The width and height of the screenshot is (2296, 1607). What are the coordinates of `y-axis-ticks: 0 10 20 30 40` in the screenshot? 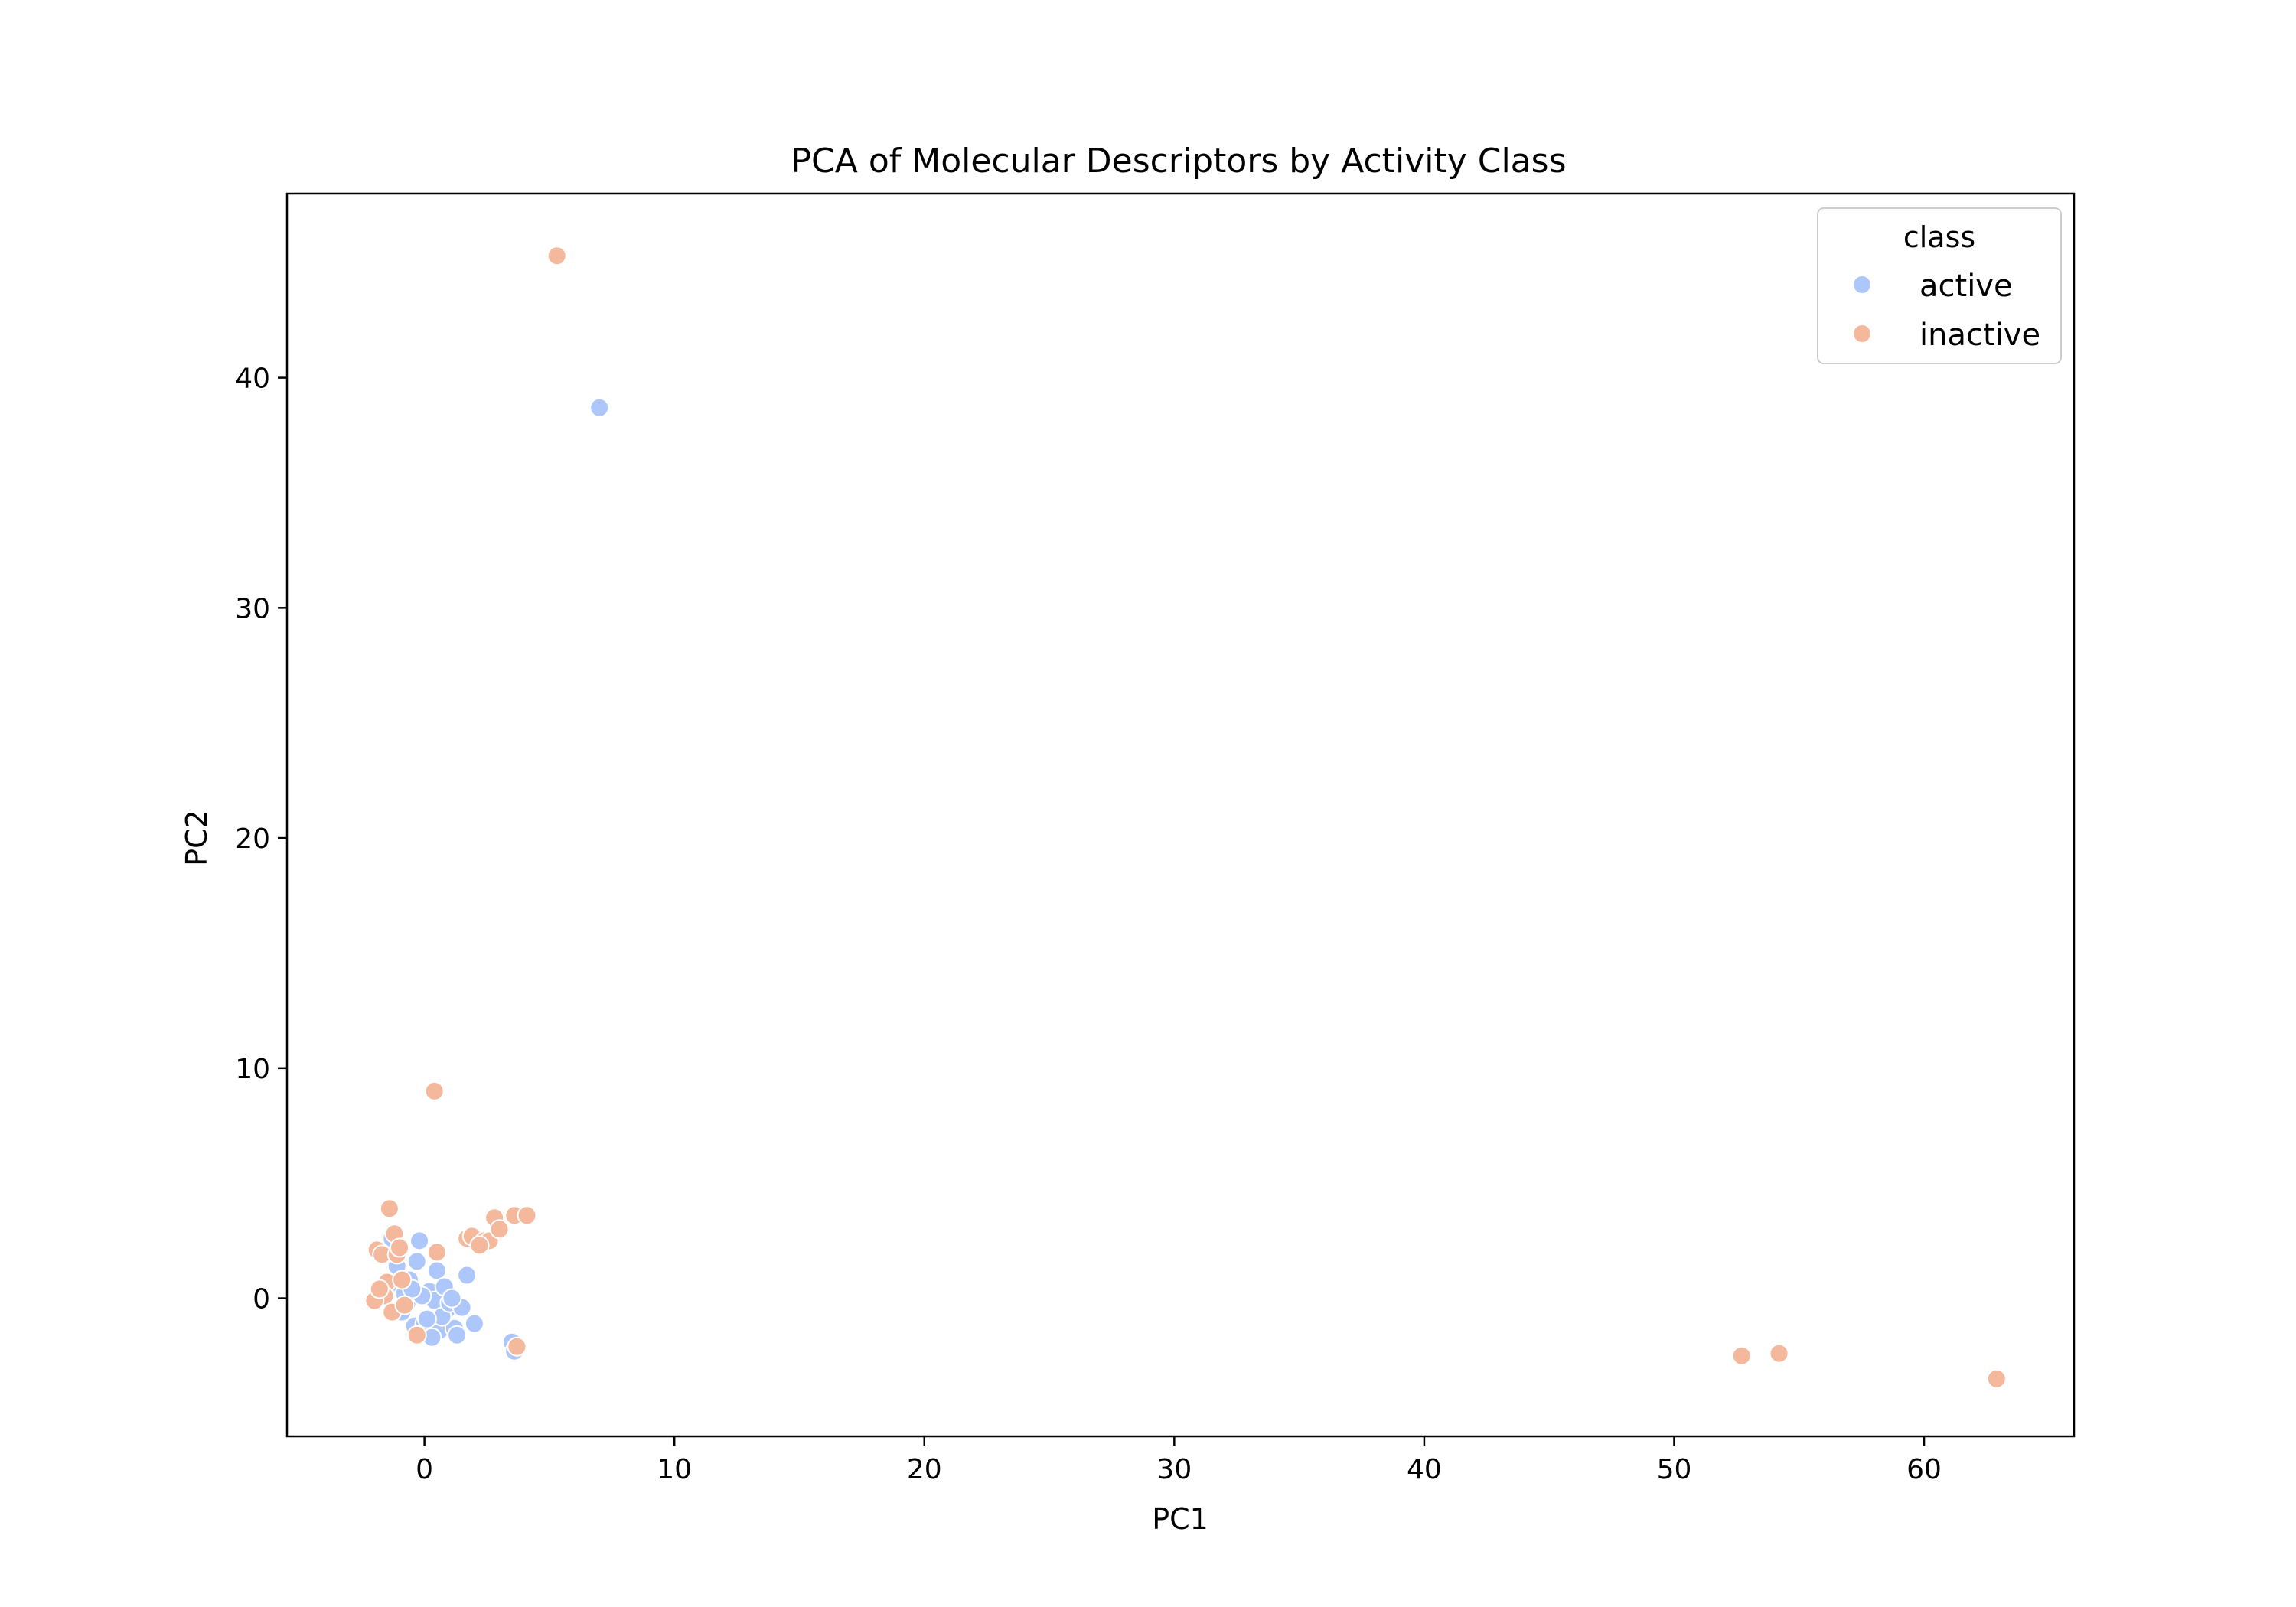 It's located at (261, 839).